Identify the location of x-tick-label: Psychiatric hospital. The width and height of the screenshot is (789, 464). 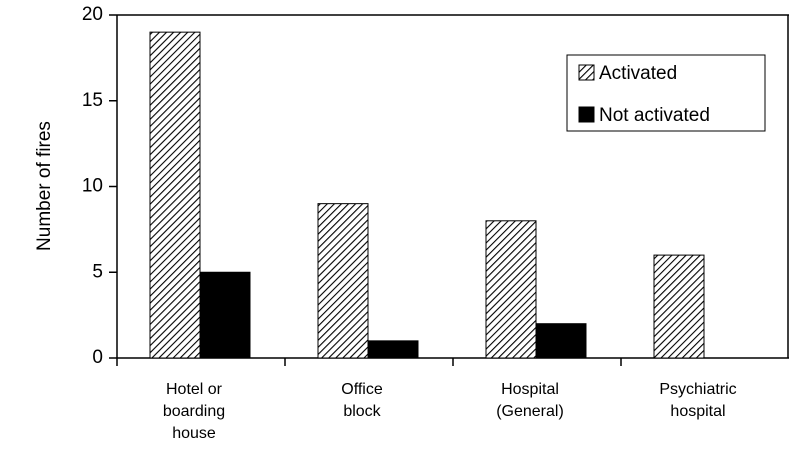
(697, 400).